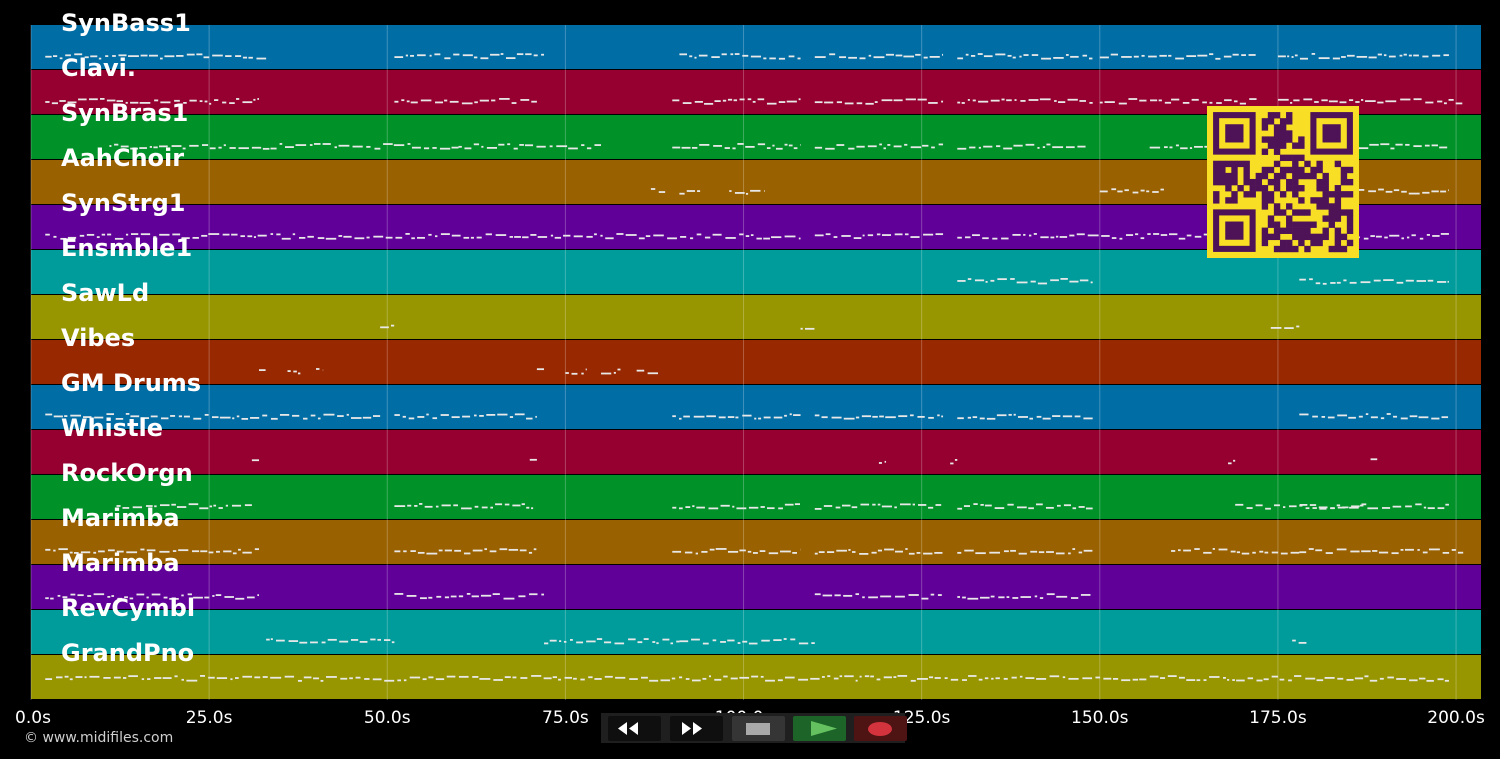 The width and height of the screenshot is (1500, 759). I want to click on stop-icon, so click(758, 729).